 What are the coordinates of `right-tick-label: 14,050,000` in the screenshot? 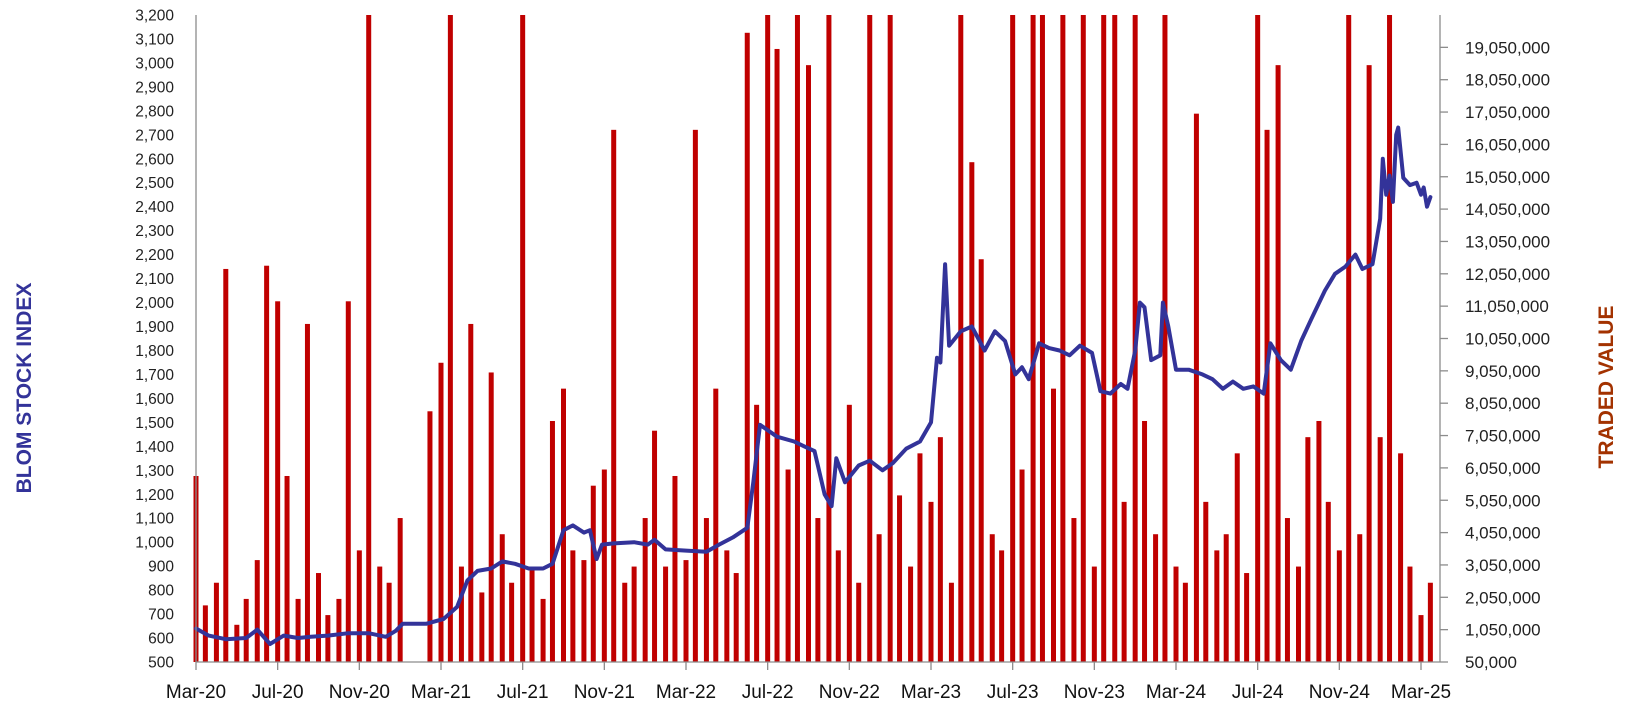 It's located at (1507, 209).